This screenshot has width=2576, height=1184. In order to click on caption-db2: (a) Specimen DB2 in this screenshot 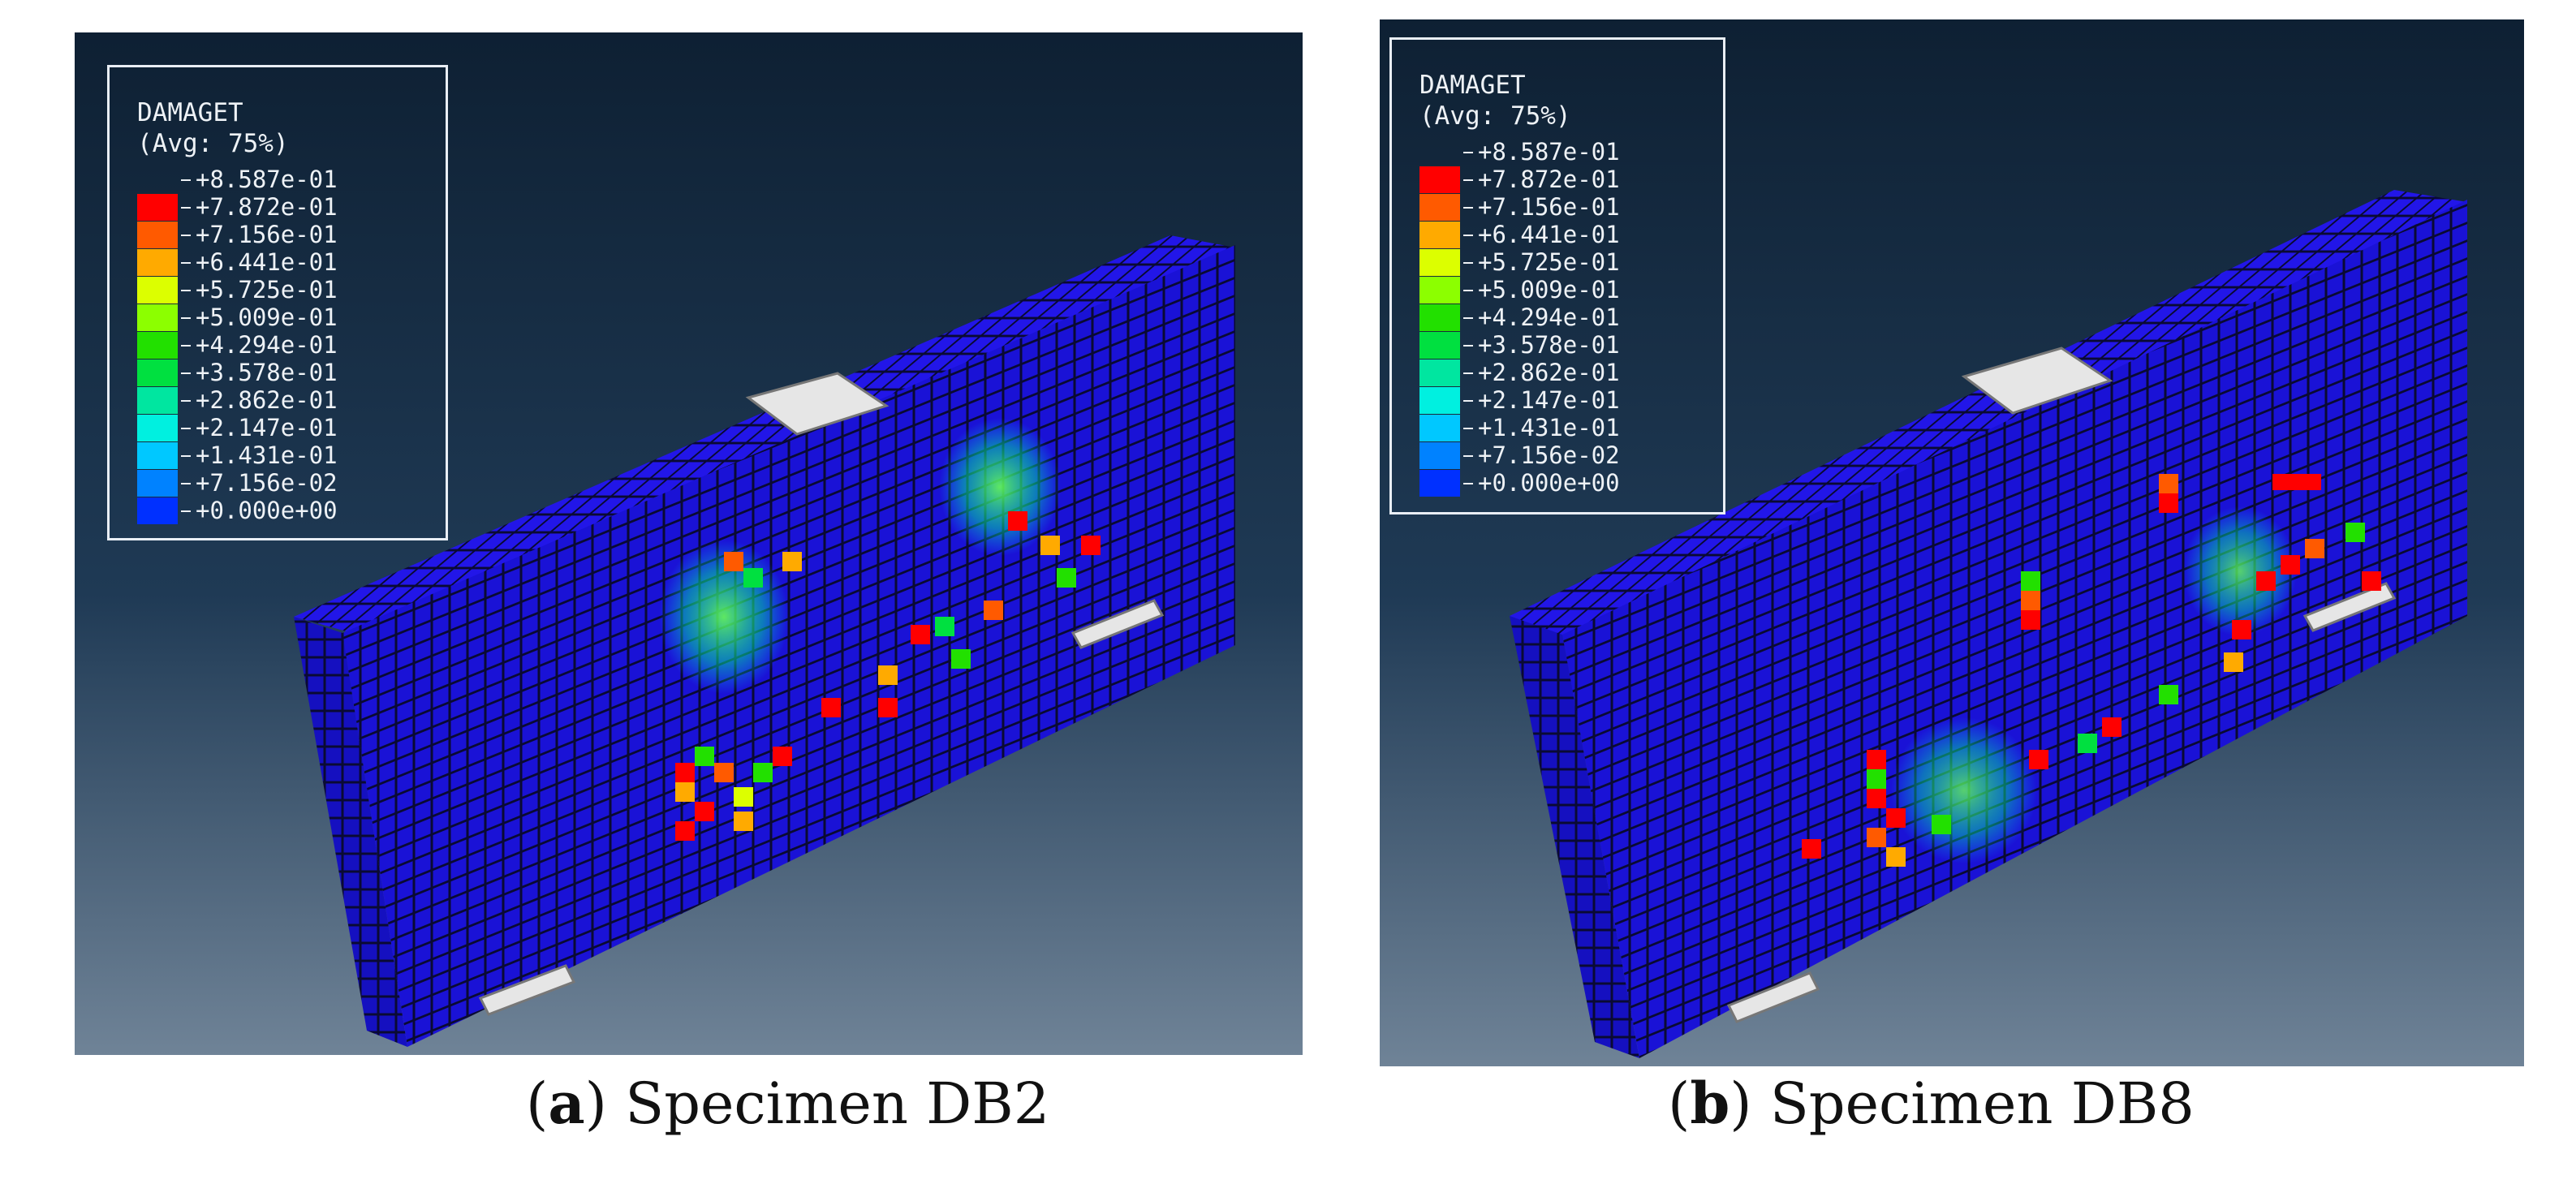, I will do `click(788, 1103)`.